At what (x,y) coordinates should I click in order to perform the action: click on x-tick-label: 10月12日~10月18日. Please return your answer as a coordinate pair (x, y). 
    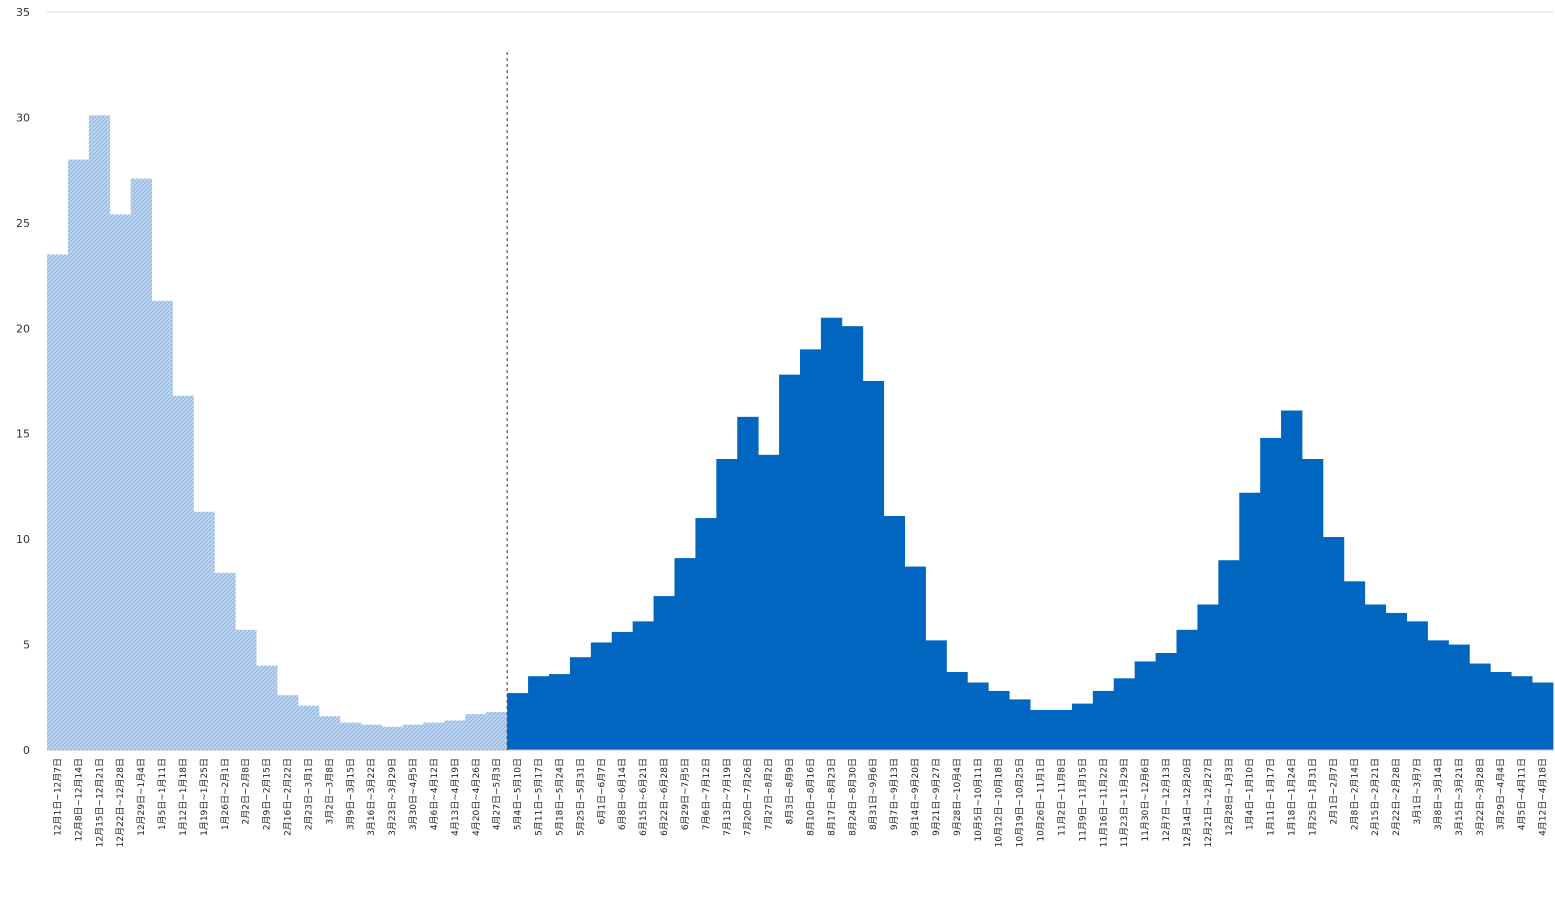
    Looking at the image, I should click on (999, 802).